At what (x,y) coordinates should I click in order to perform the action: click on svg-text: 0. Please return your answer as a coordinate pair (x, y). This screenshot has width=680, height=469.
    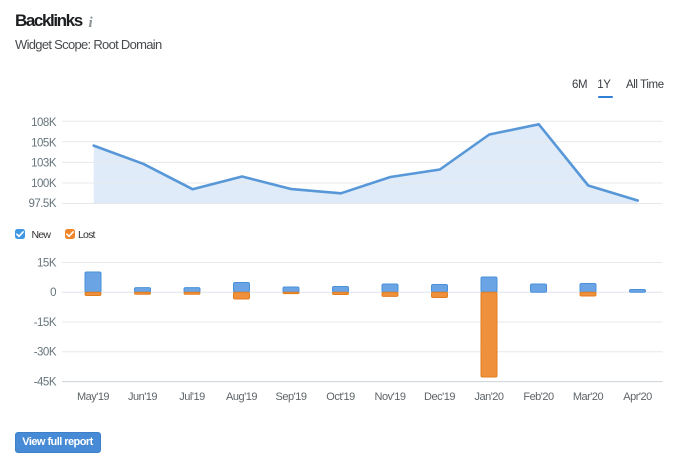
    Looking at the image, I should click on (53, 293).